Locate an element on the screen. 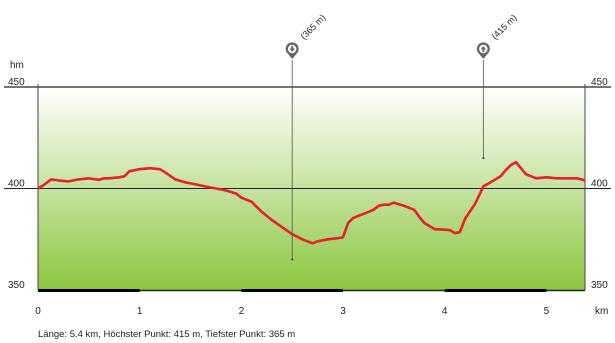  y-tick-left-400: 400 is located at coordinates (16, 184).